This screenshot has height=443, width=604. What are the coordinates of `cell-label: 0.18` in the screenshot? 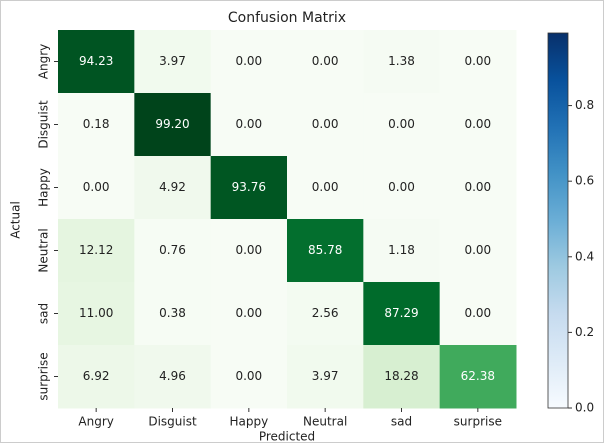 It's located at (96, 124).